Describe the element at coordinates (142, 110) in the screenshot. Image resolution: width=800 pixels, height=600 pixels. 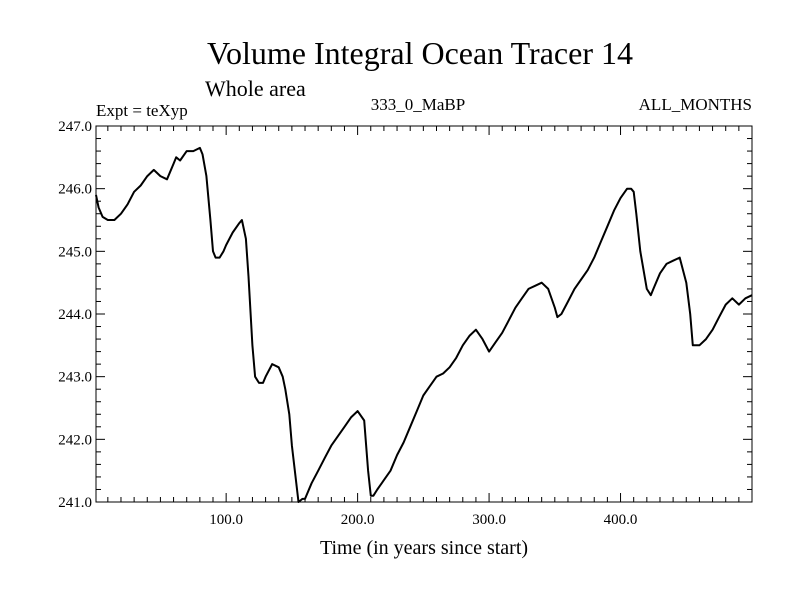
I see `experiment-annotation: Expt = teXyp` at that location.